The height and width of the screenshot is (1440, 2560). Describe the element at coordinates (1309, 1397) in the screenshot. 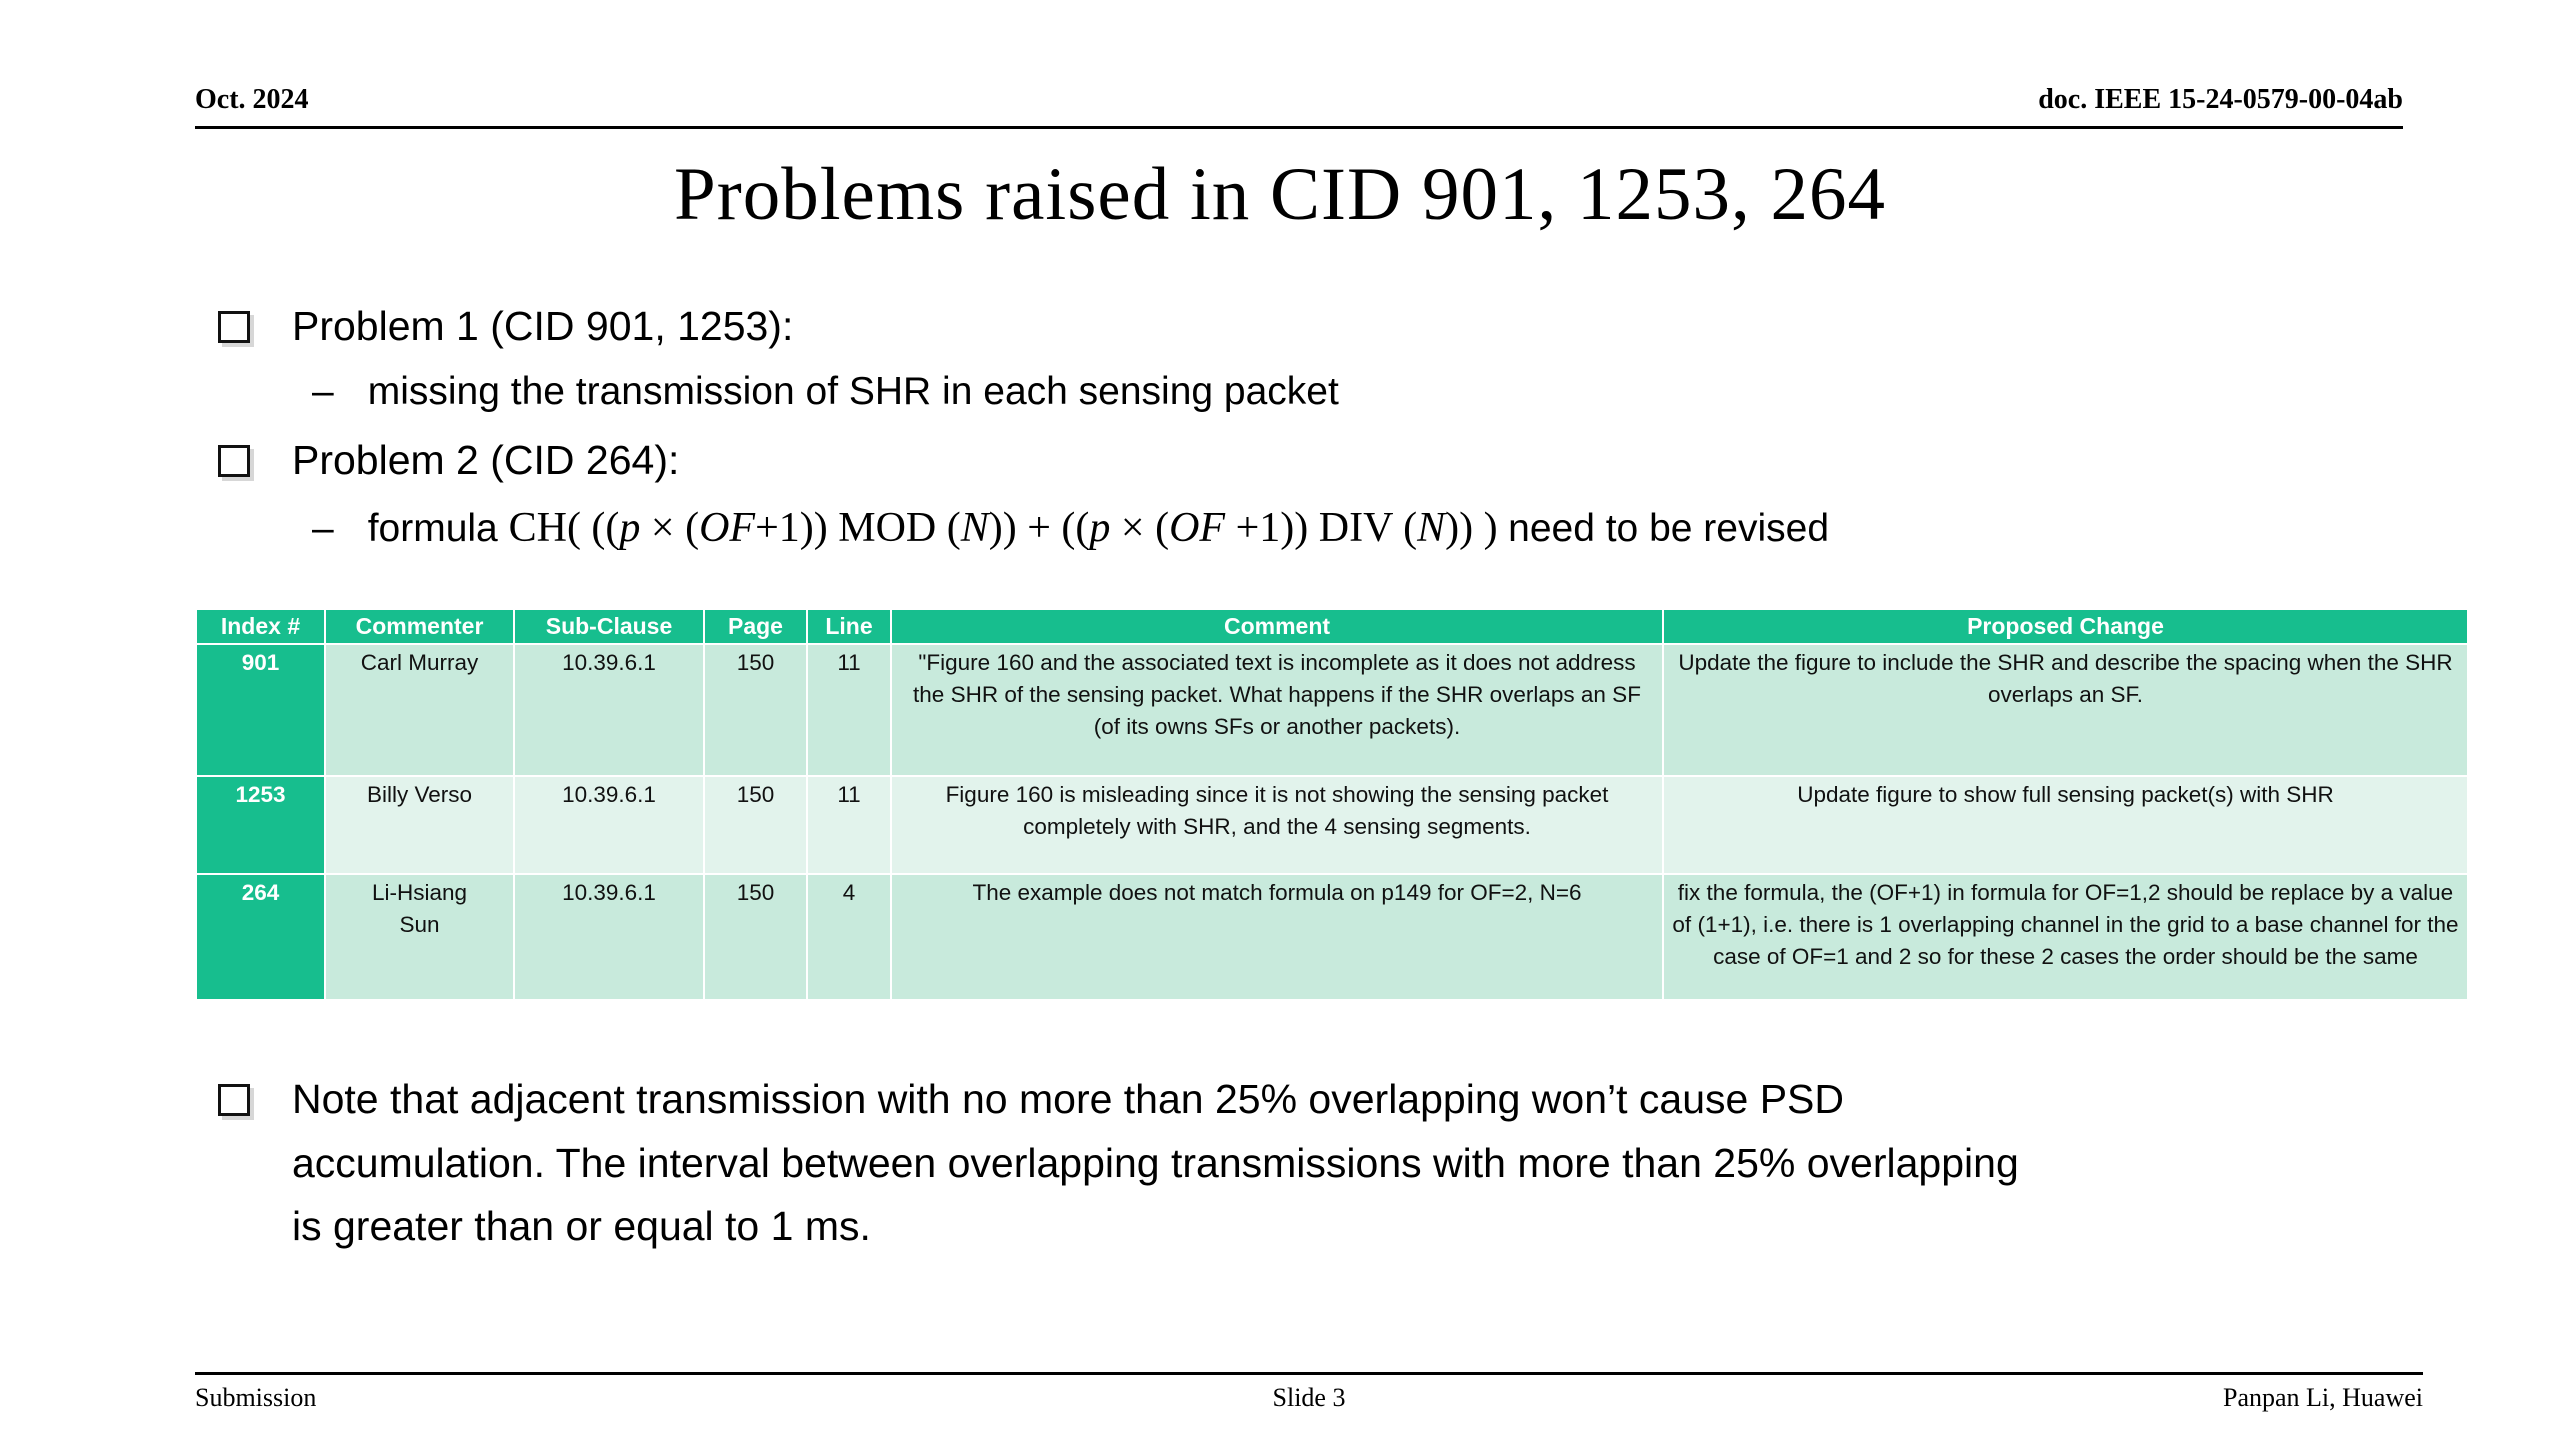

I see `footer-slide-number: Slide 3` at that location.